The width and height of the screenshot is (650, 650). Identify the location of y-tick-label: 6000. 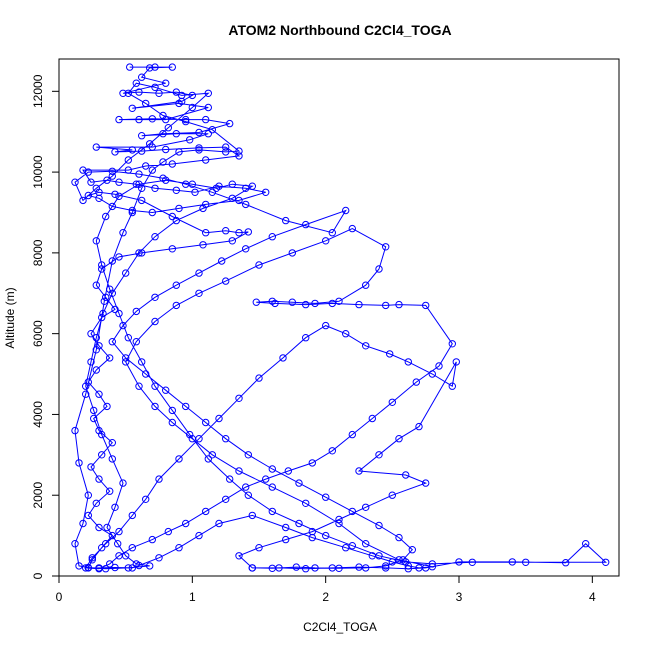
(38, 333).